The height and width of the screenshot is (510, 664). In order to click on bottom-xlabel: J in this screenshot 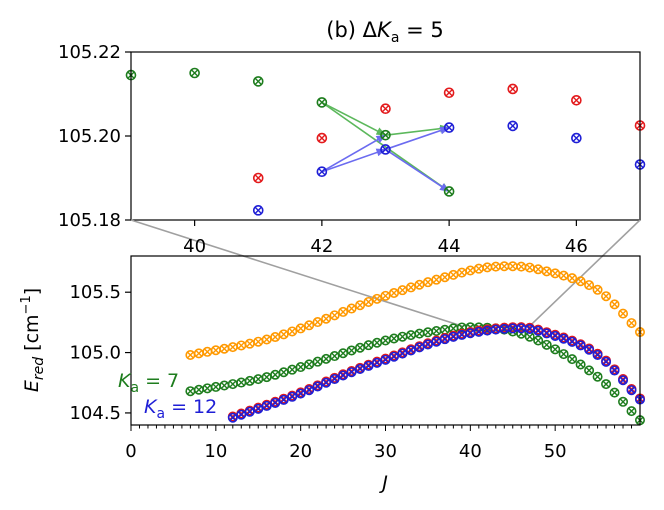, I will do `click(383, 483)`.